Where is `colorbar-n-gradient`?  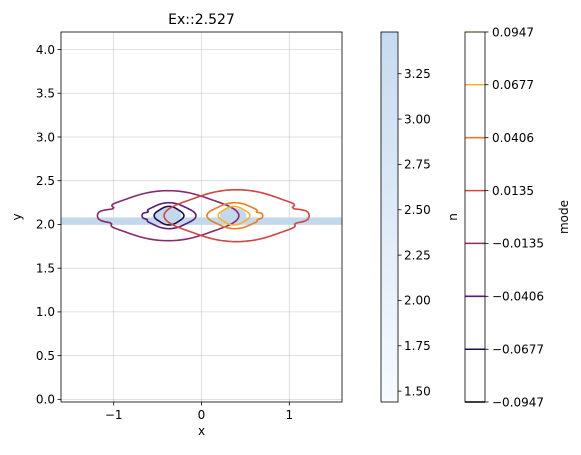 colorbar-n-gradient is located at coordinates (389, 217).